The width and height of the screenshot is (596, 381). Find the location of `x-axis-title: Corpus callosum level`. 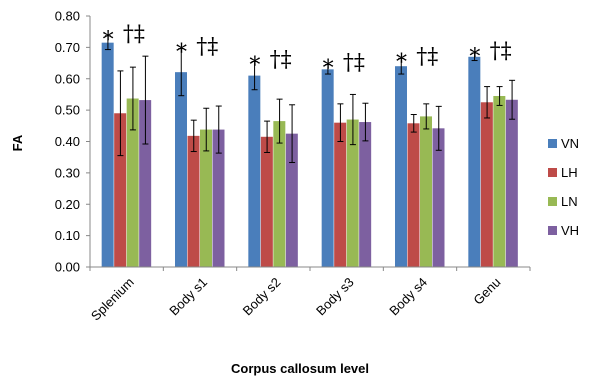

x-axis-title: Corpus callosum level is located at coordinates (300, 368).